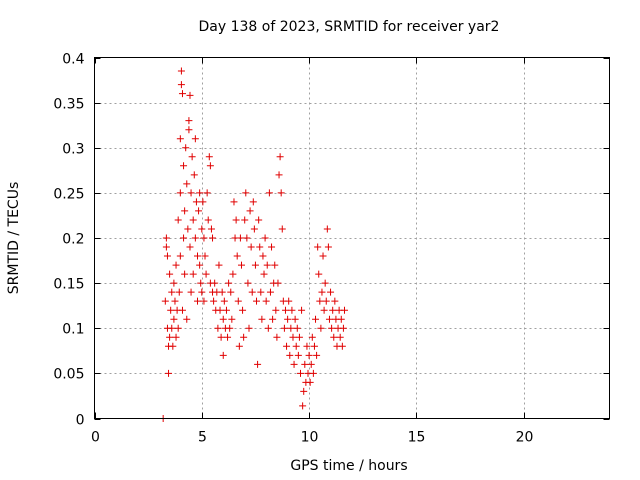 This screenshot has width=640, height=480. What do you see at coordinates (202, 438) in the screenshot?
I see `x-tick-label: 5` at bounding box center [202, 438].